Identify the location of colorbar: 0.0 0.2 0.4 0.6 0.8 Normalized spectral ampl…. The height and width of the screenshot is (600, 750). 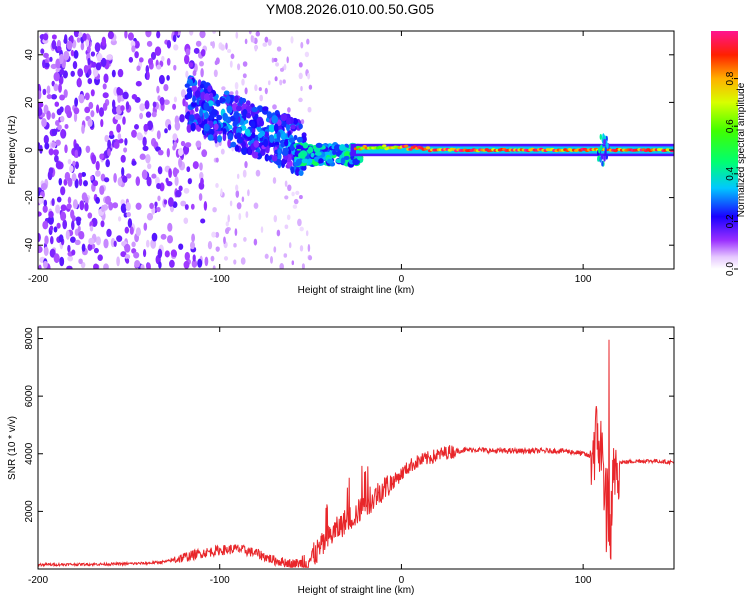
(729, 153).